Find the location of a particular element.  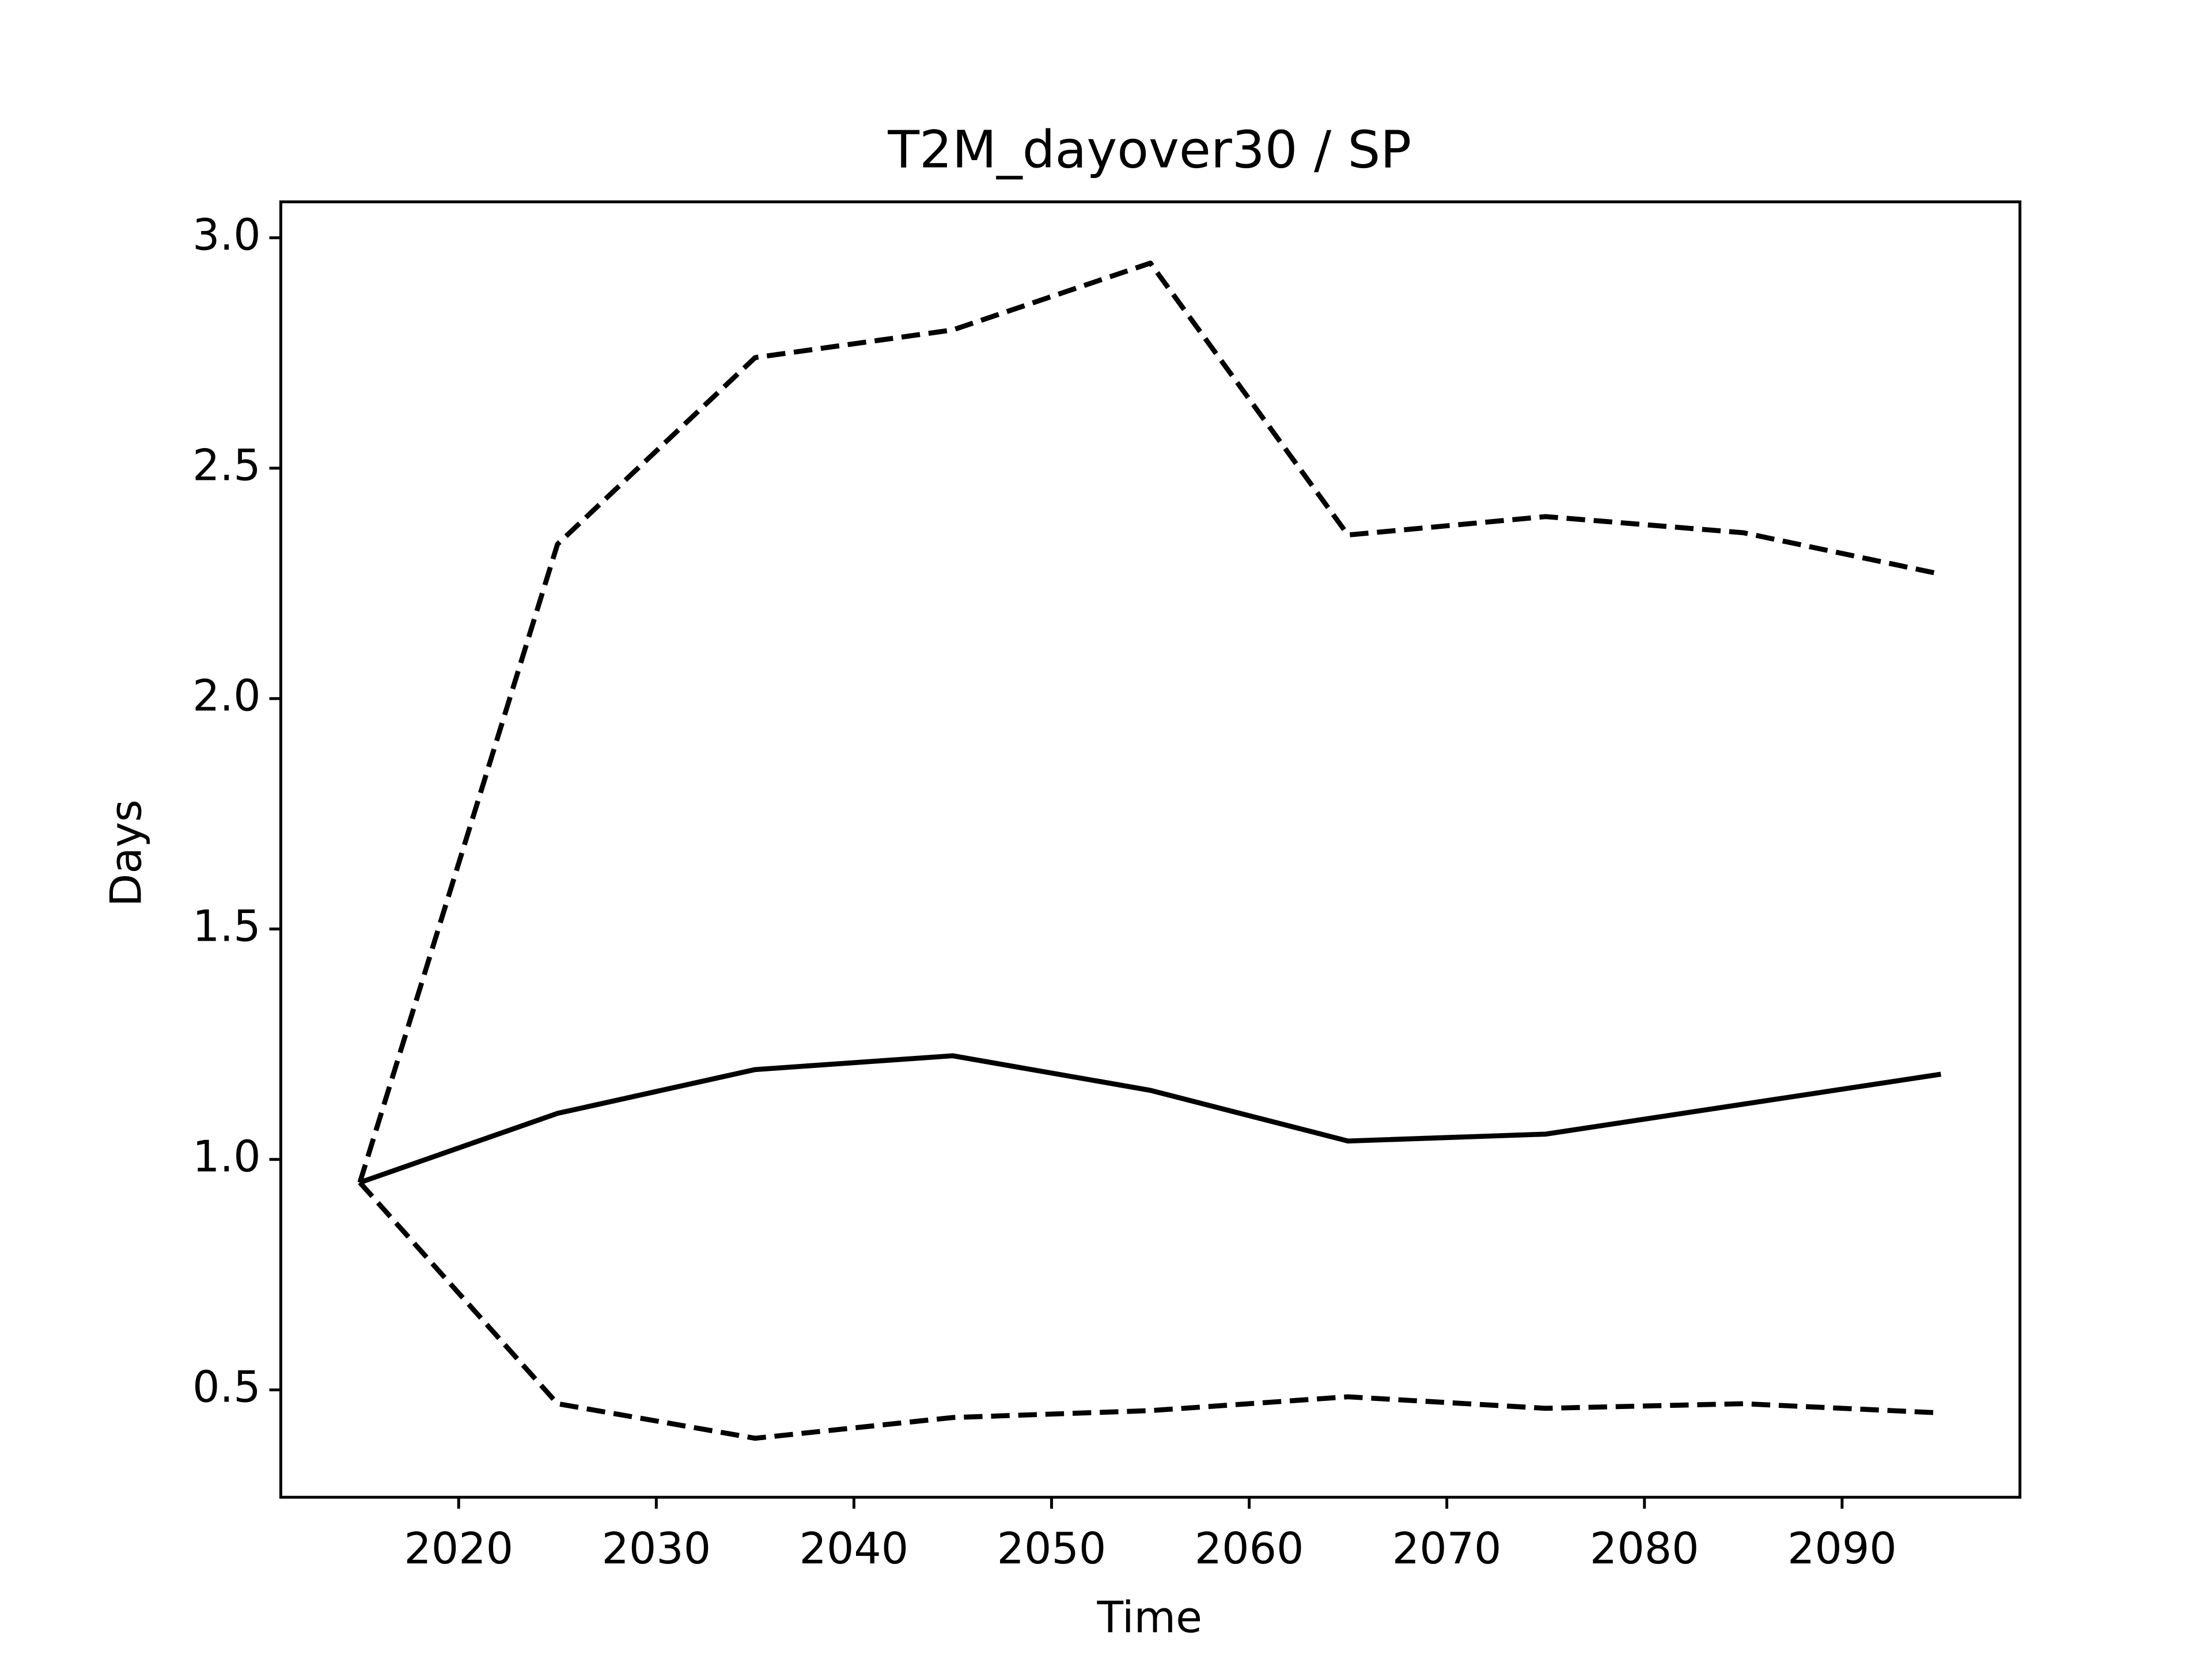

y-tick-label: 2.0 is located at coordinates (226, 696).